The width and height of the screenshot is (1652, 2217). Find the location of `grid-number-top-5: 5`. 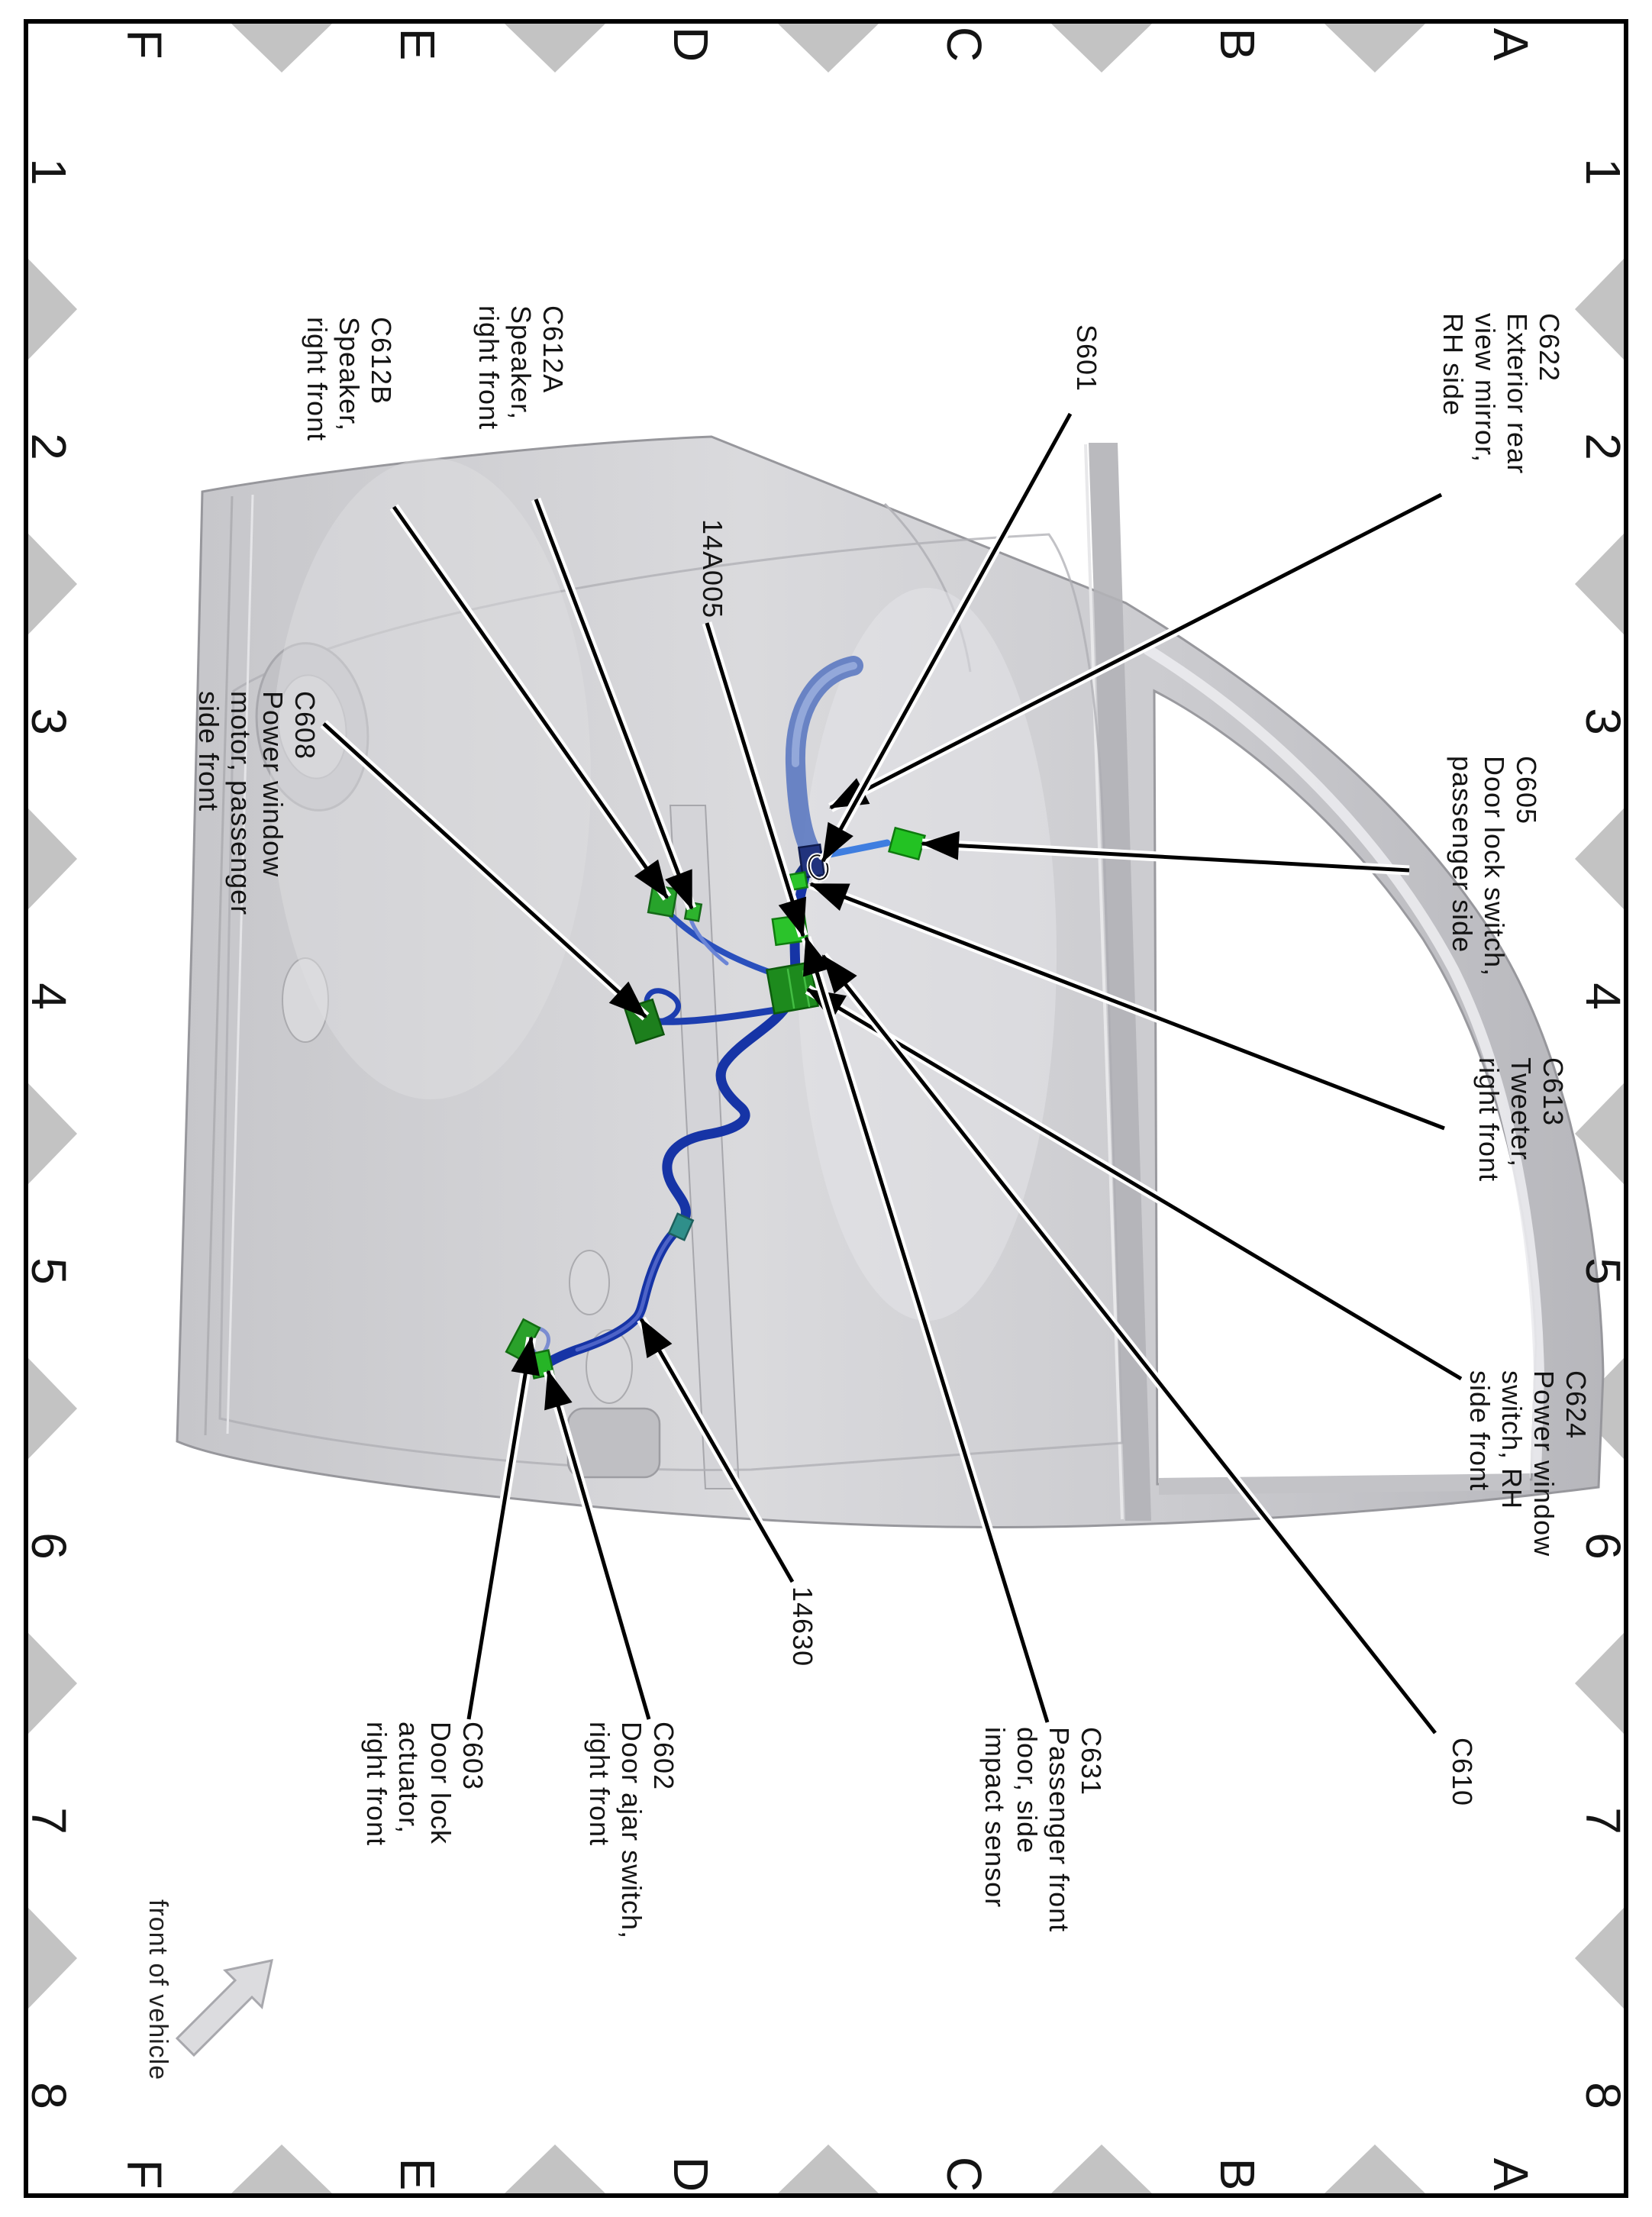

grid-number-top-5: 5 is located at coordinates (1603, 1271).